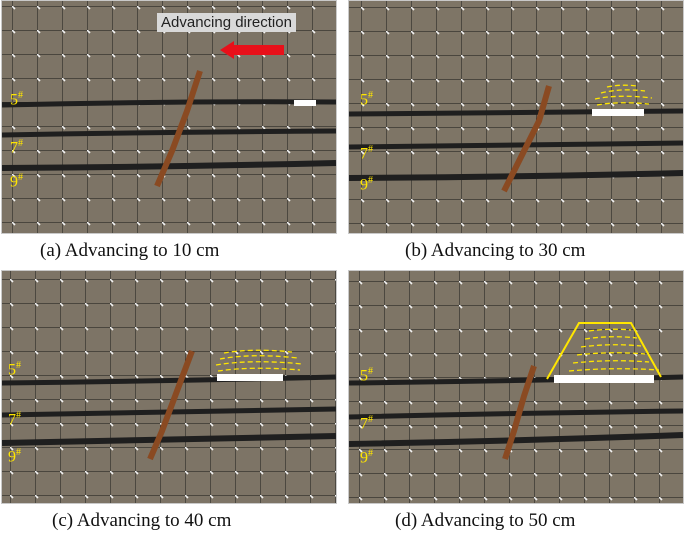 The image size is (685, 533). What do you see at coordinates (226, 22) in the screenshot?
I see `advancing-direction-label: Advancing direction` at bounding box center [226, 22].